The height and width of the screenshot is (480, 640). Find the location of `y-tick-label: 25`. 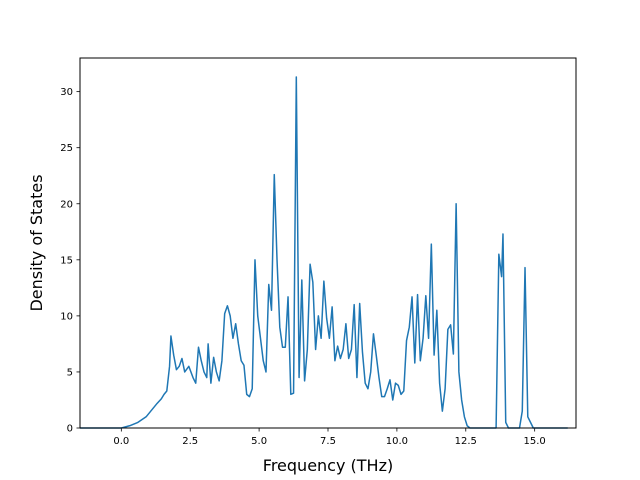

y-tick-label: 25 is located at coordinates (66, 148).